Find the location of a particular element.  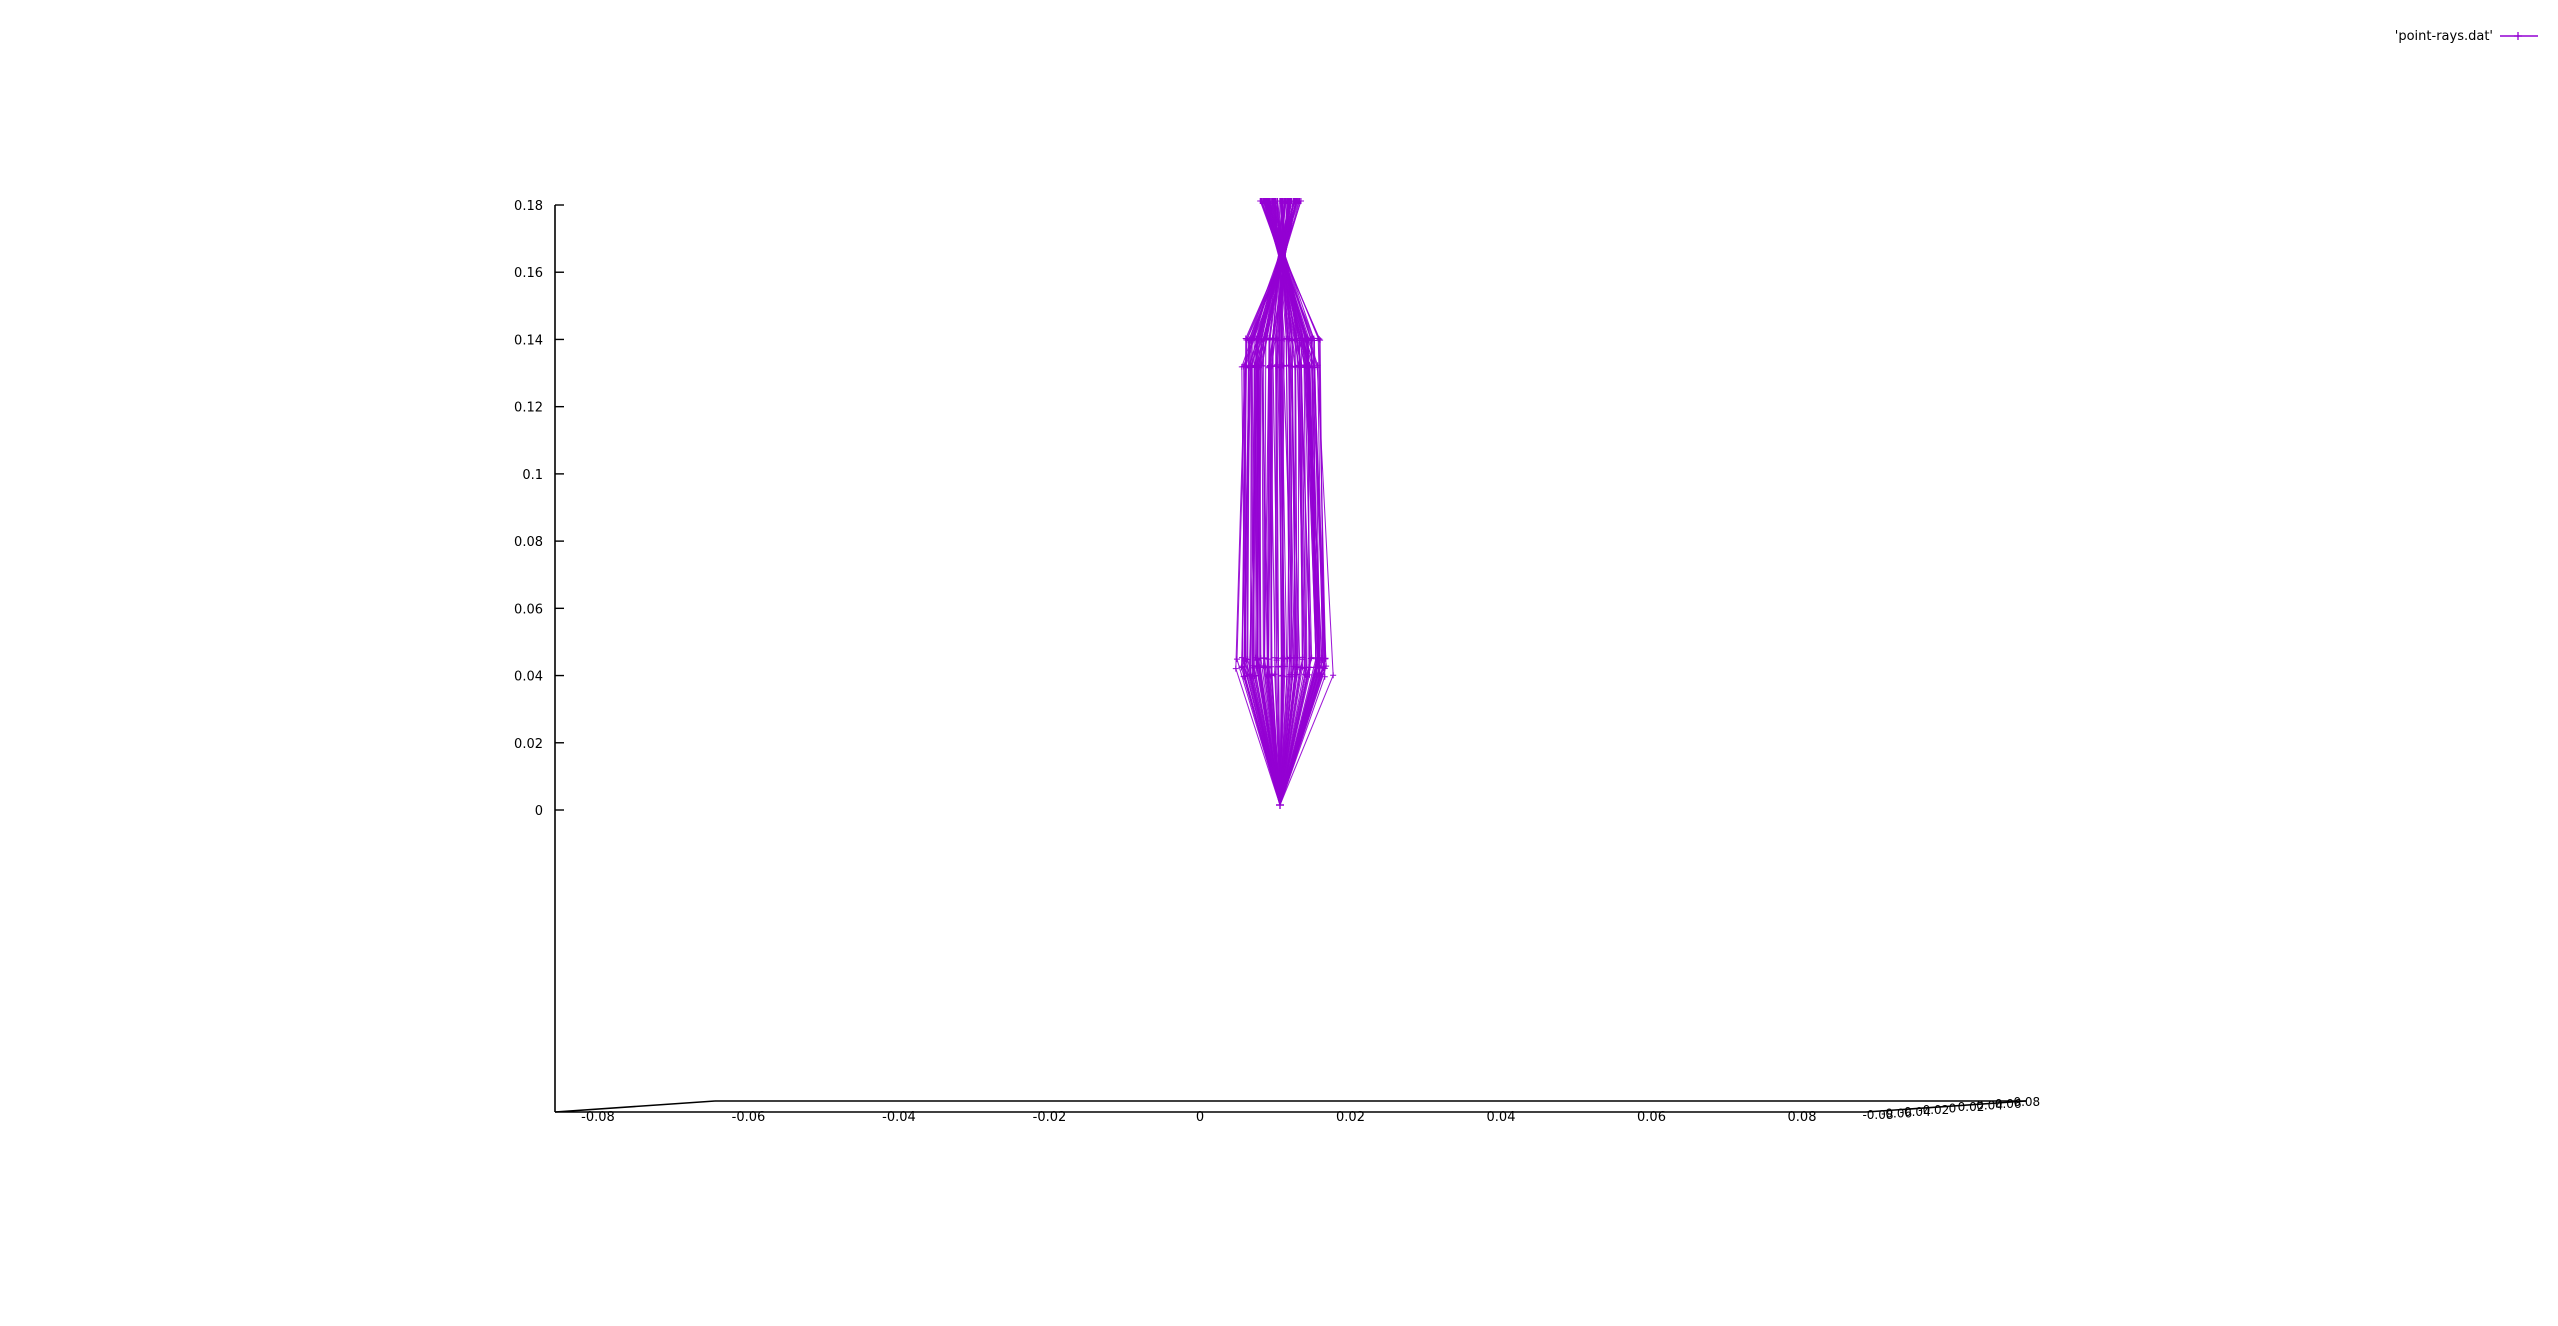

y-axis-left-line is located at coordinates (635, 1106).